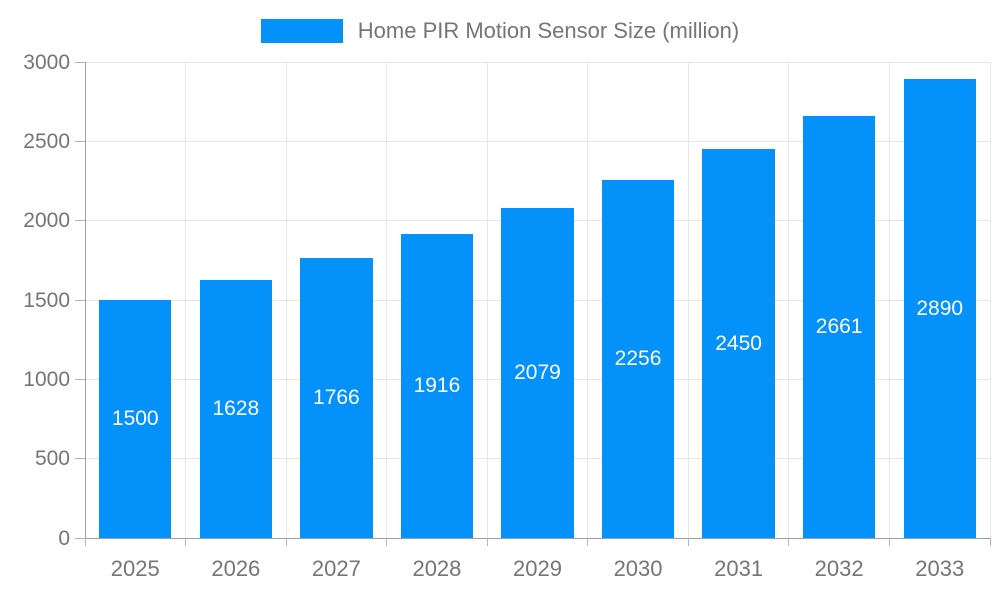 Image resolution: width=1000 pixels, height=600 pixels. What do you see at coordinates (548, 30) in the screenshot?
I see `legend-label: Home PIR Motion Sensor Size (million)` at bounding box center [548, 30].